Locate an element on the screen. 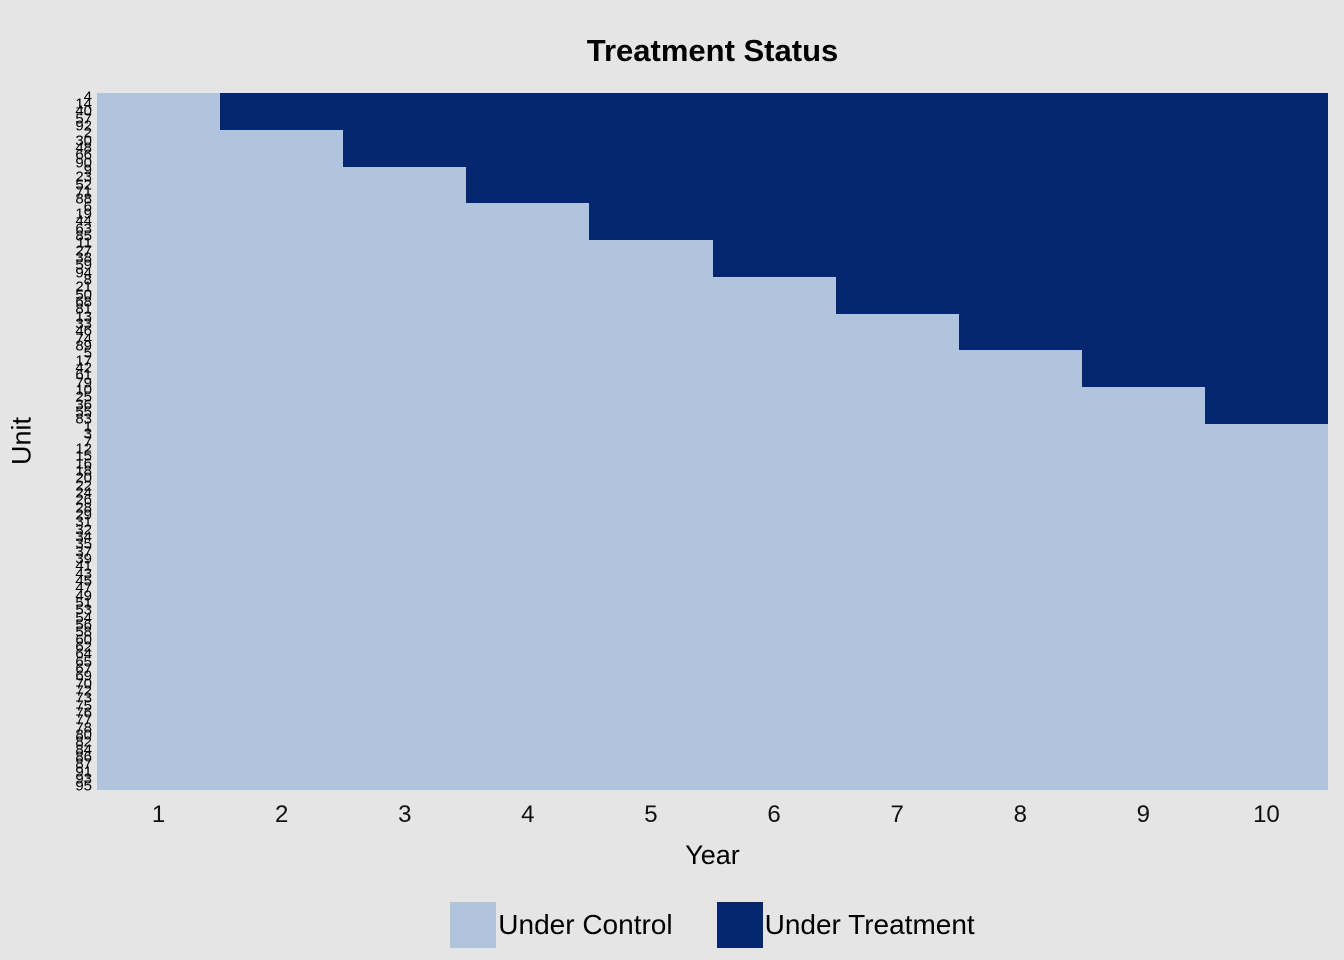  y-tick-label: 85 is located at coordinates (83, 236).